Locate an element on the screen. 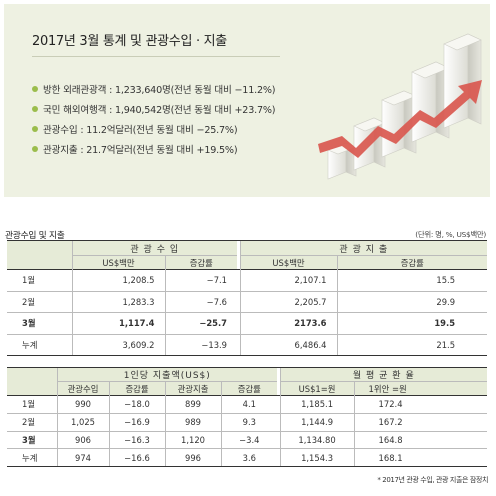 This screenshot has height=496, width=496. unit-note: (단위: 명, %, US$백만) is located at coordinates (450, 234).